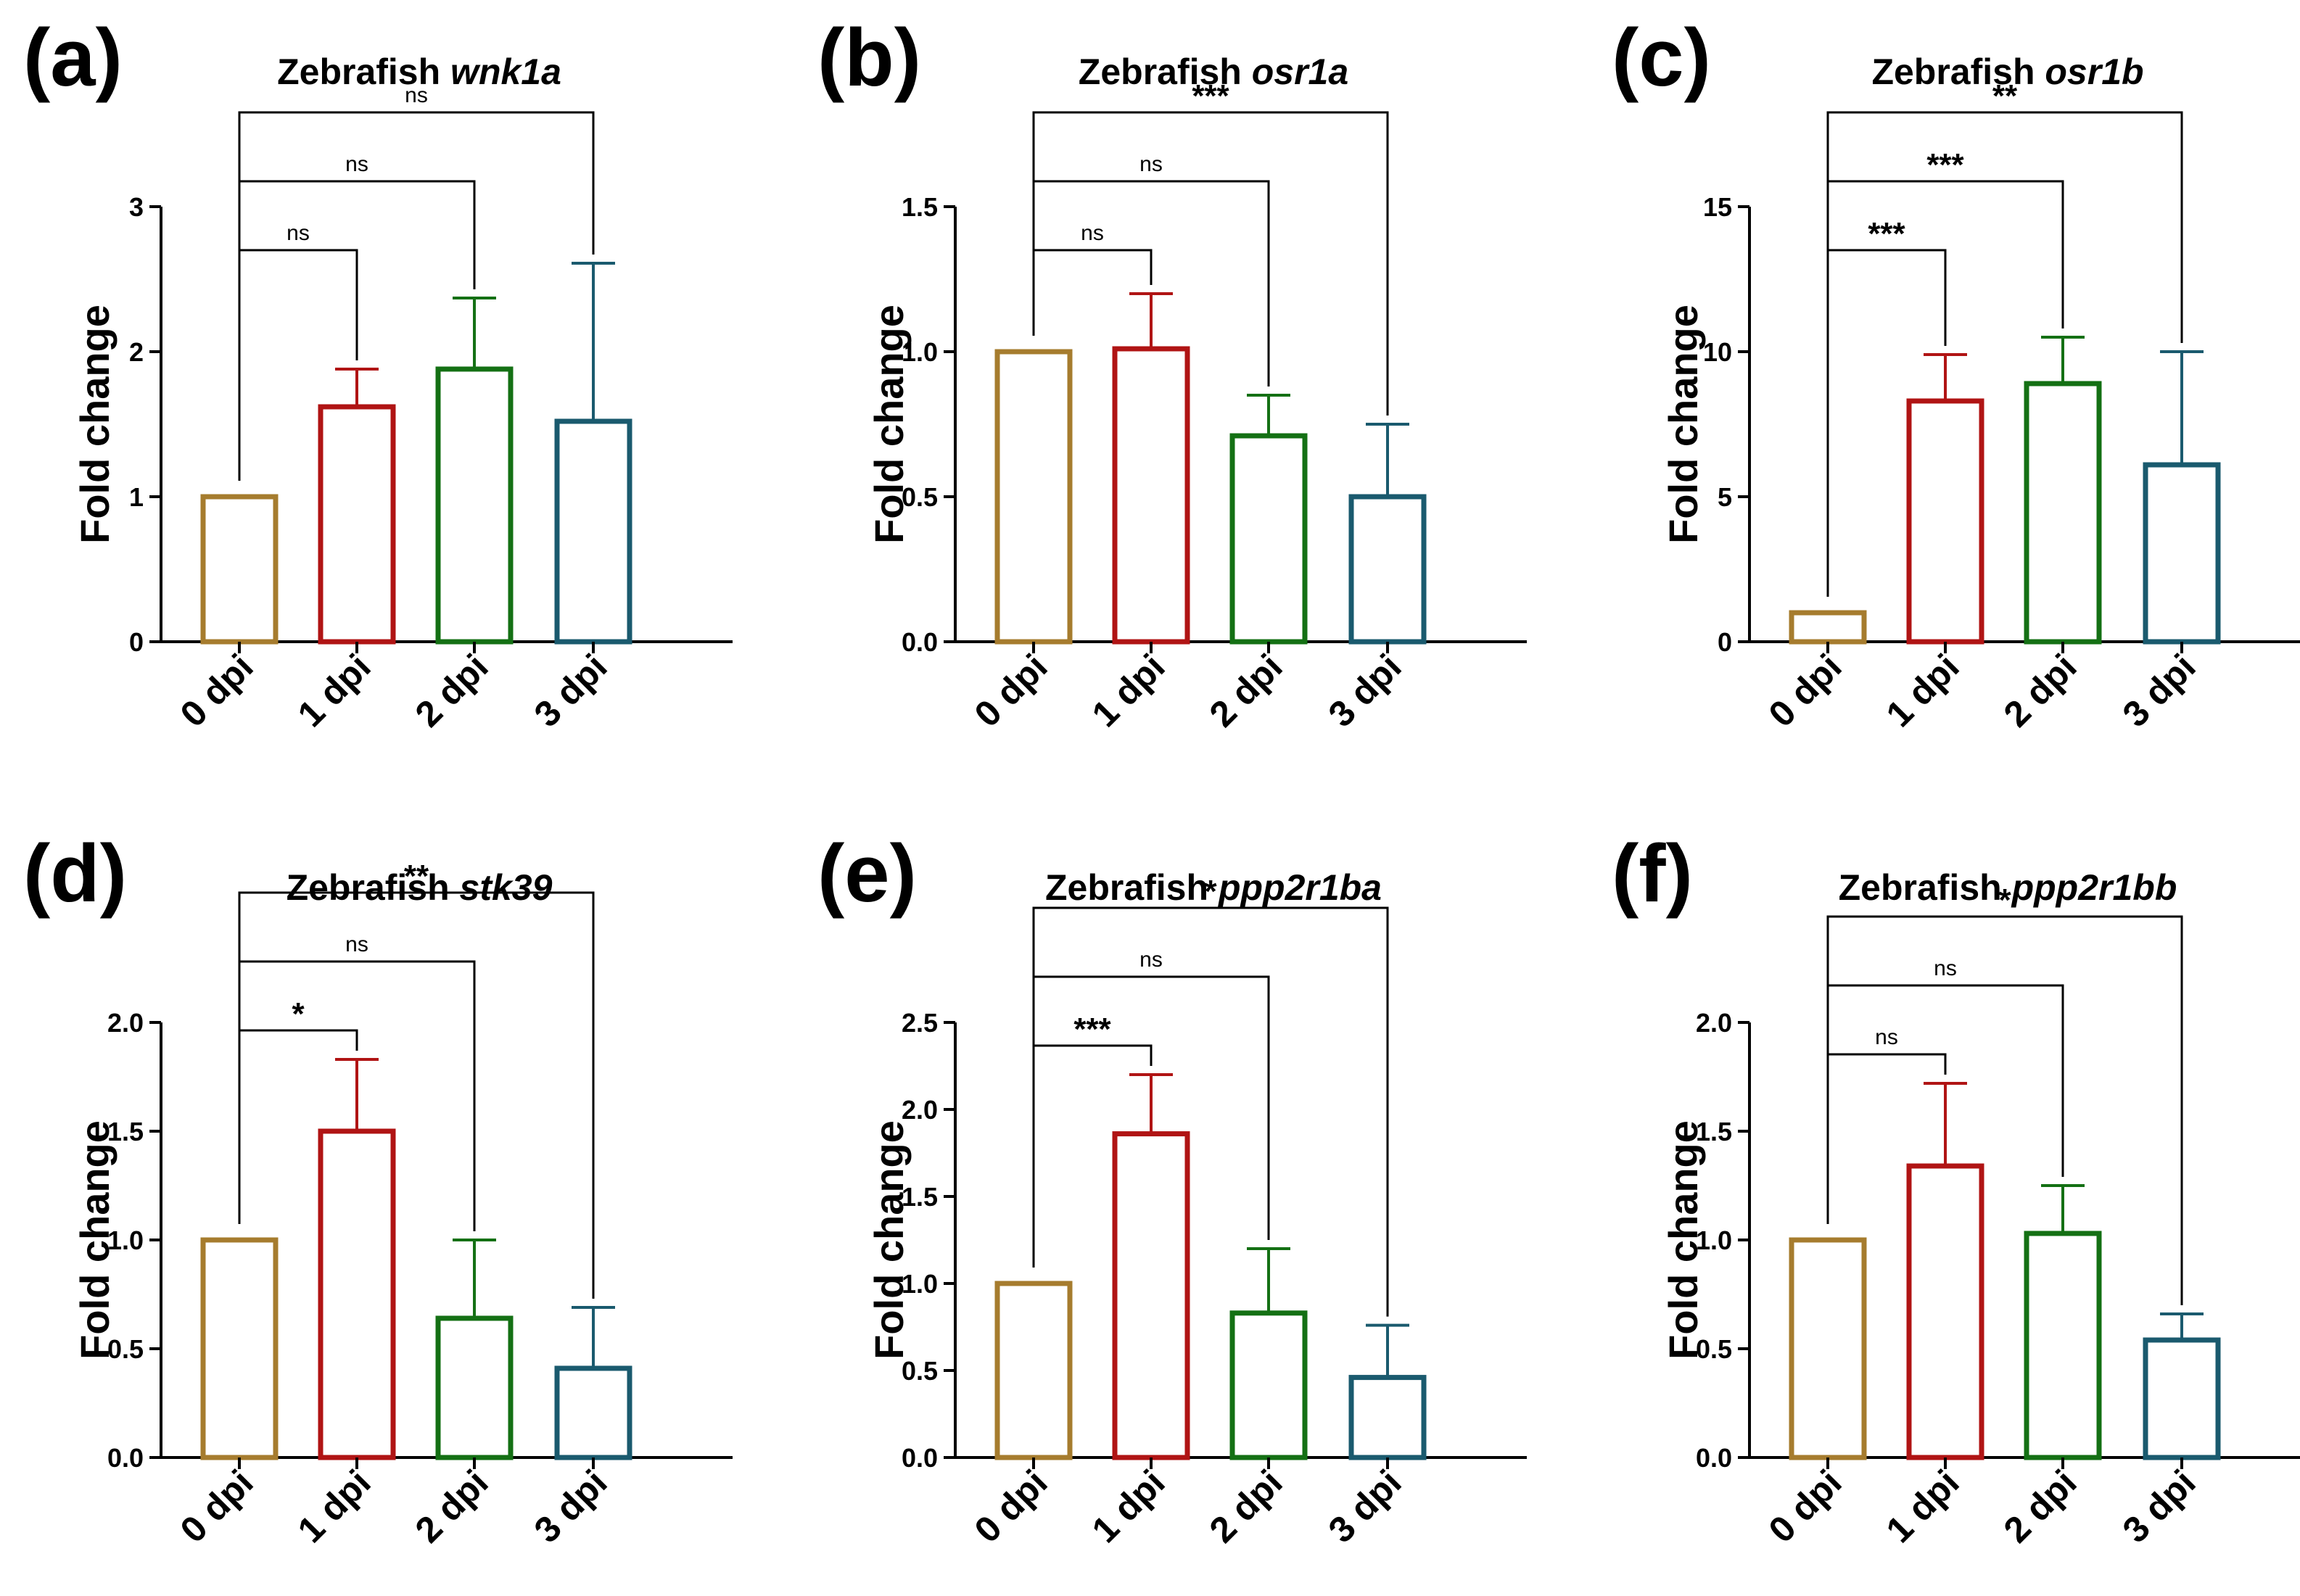 The height and width of the screenshot is (1596, 2300). What do you see at coordinates (1725, 497) in the screenshot?
I see `y-tick-label: 5` at bounding box center [1725, 497].